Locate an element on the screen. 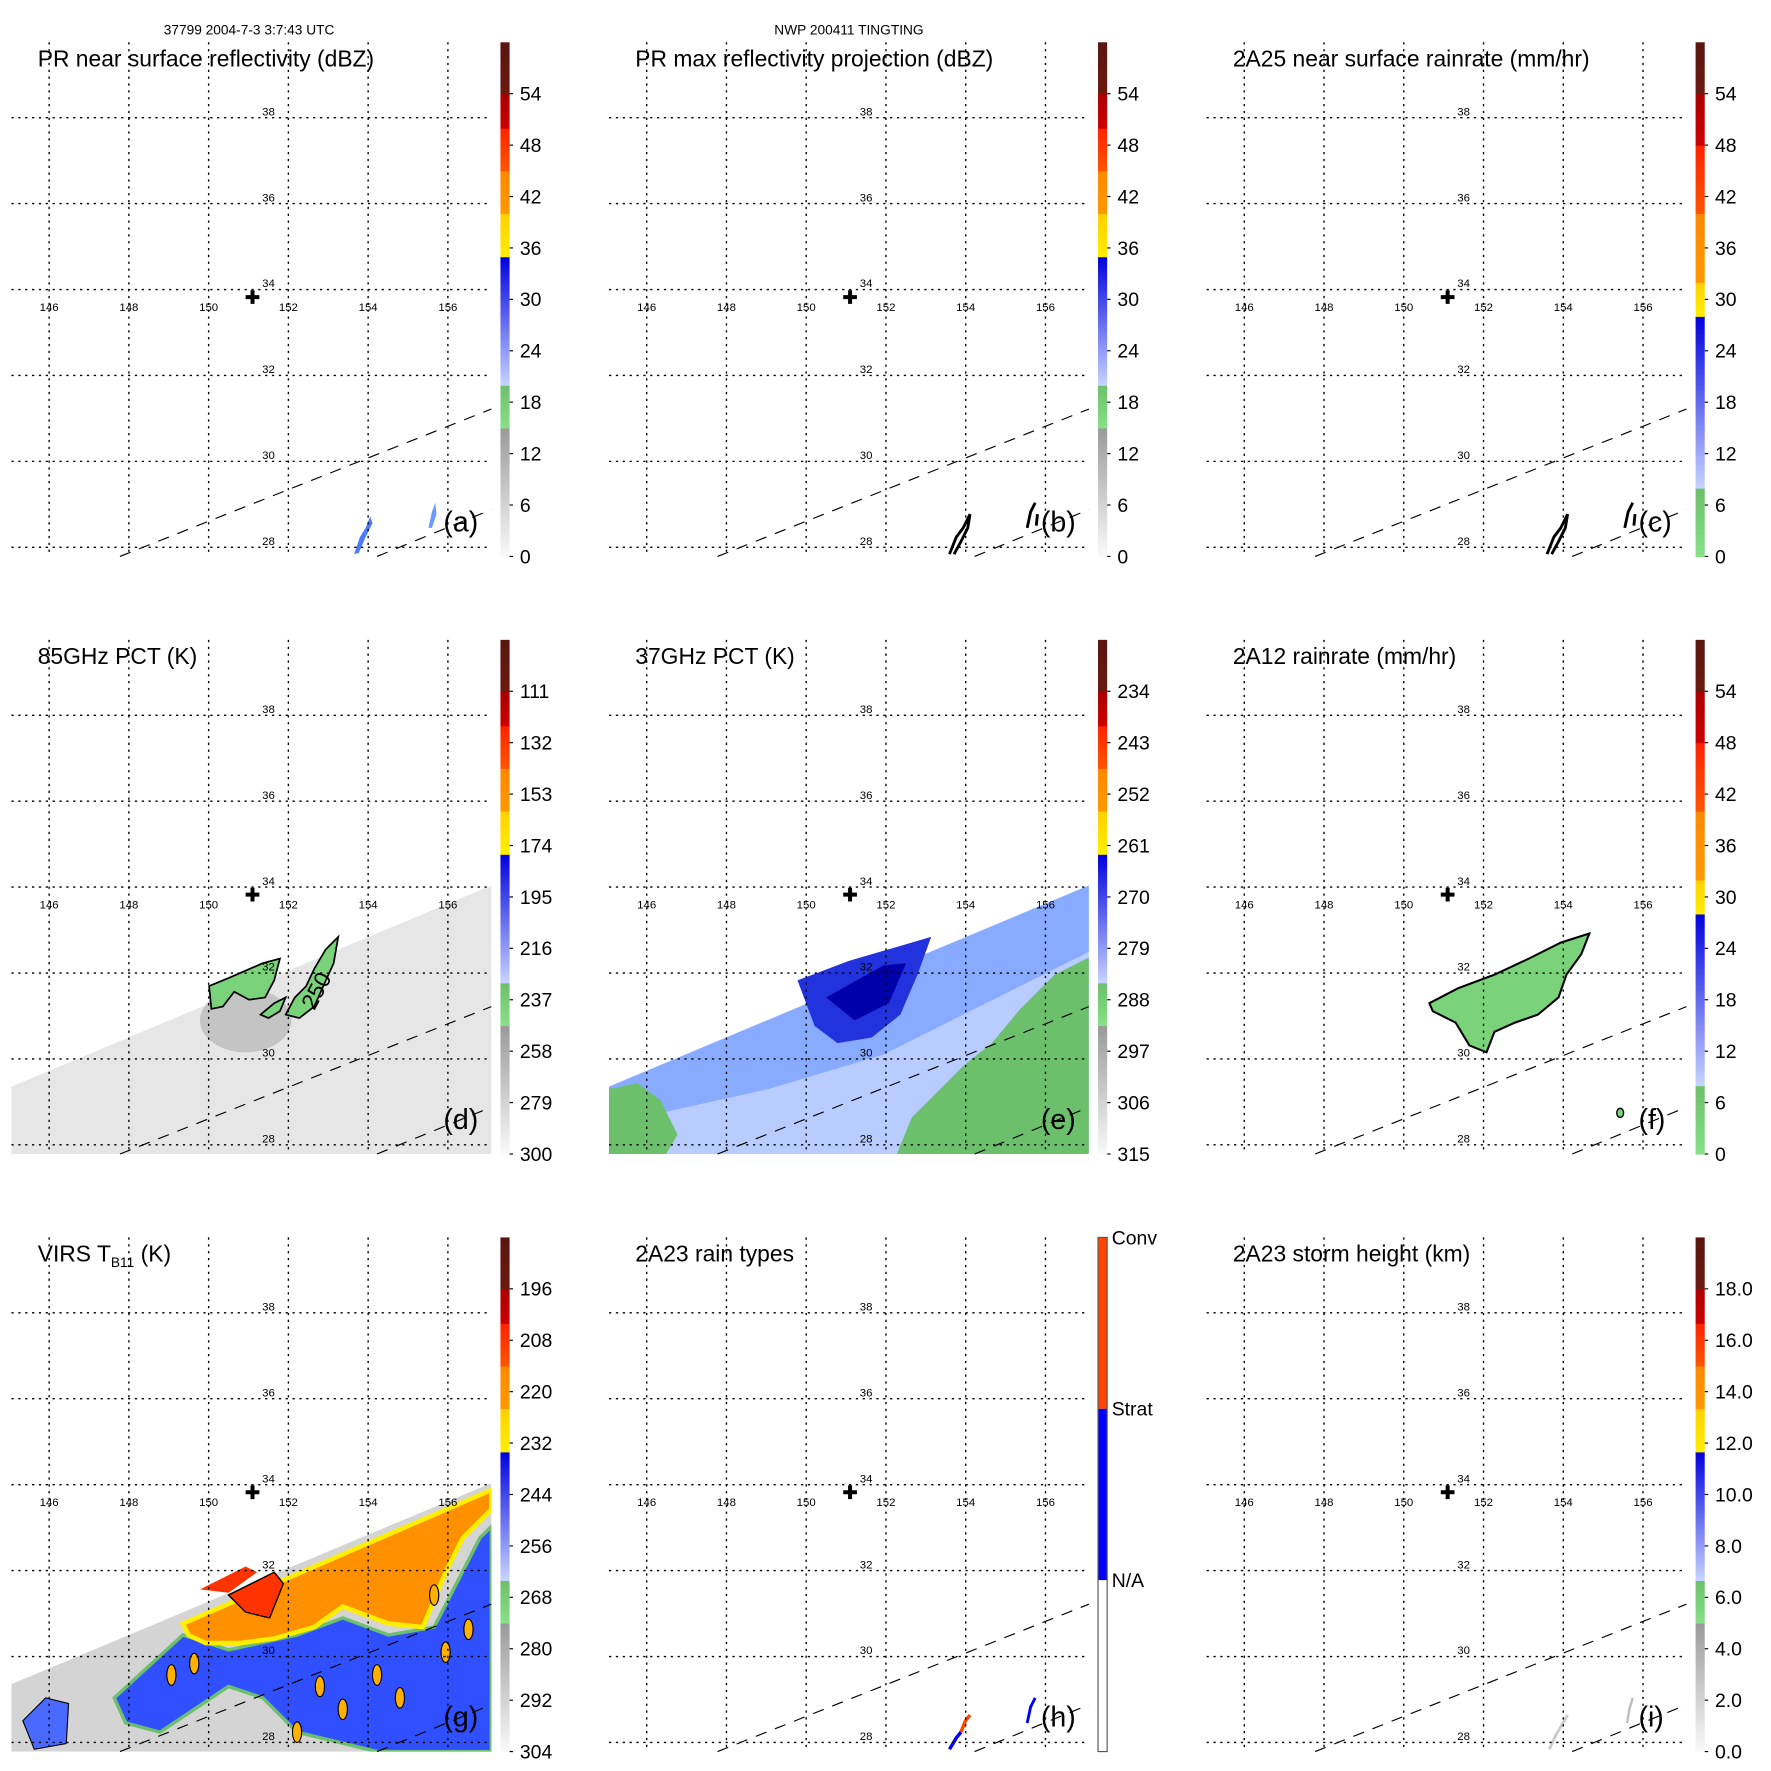  panel-letter: (c) is located at coordinates (1654, 522).